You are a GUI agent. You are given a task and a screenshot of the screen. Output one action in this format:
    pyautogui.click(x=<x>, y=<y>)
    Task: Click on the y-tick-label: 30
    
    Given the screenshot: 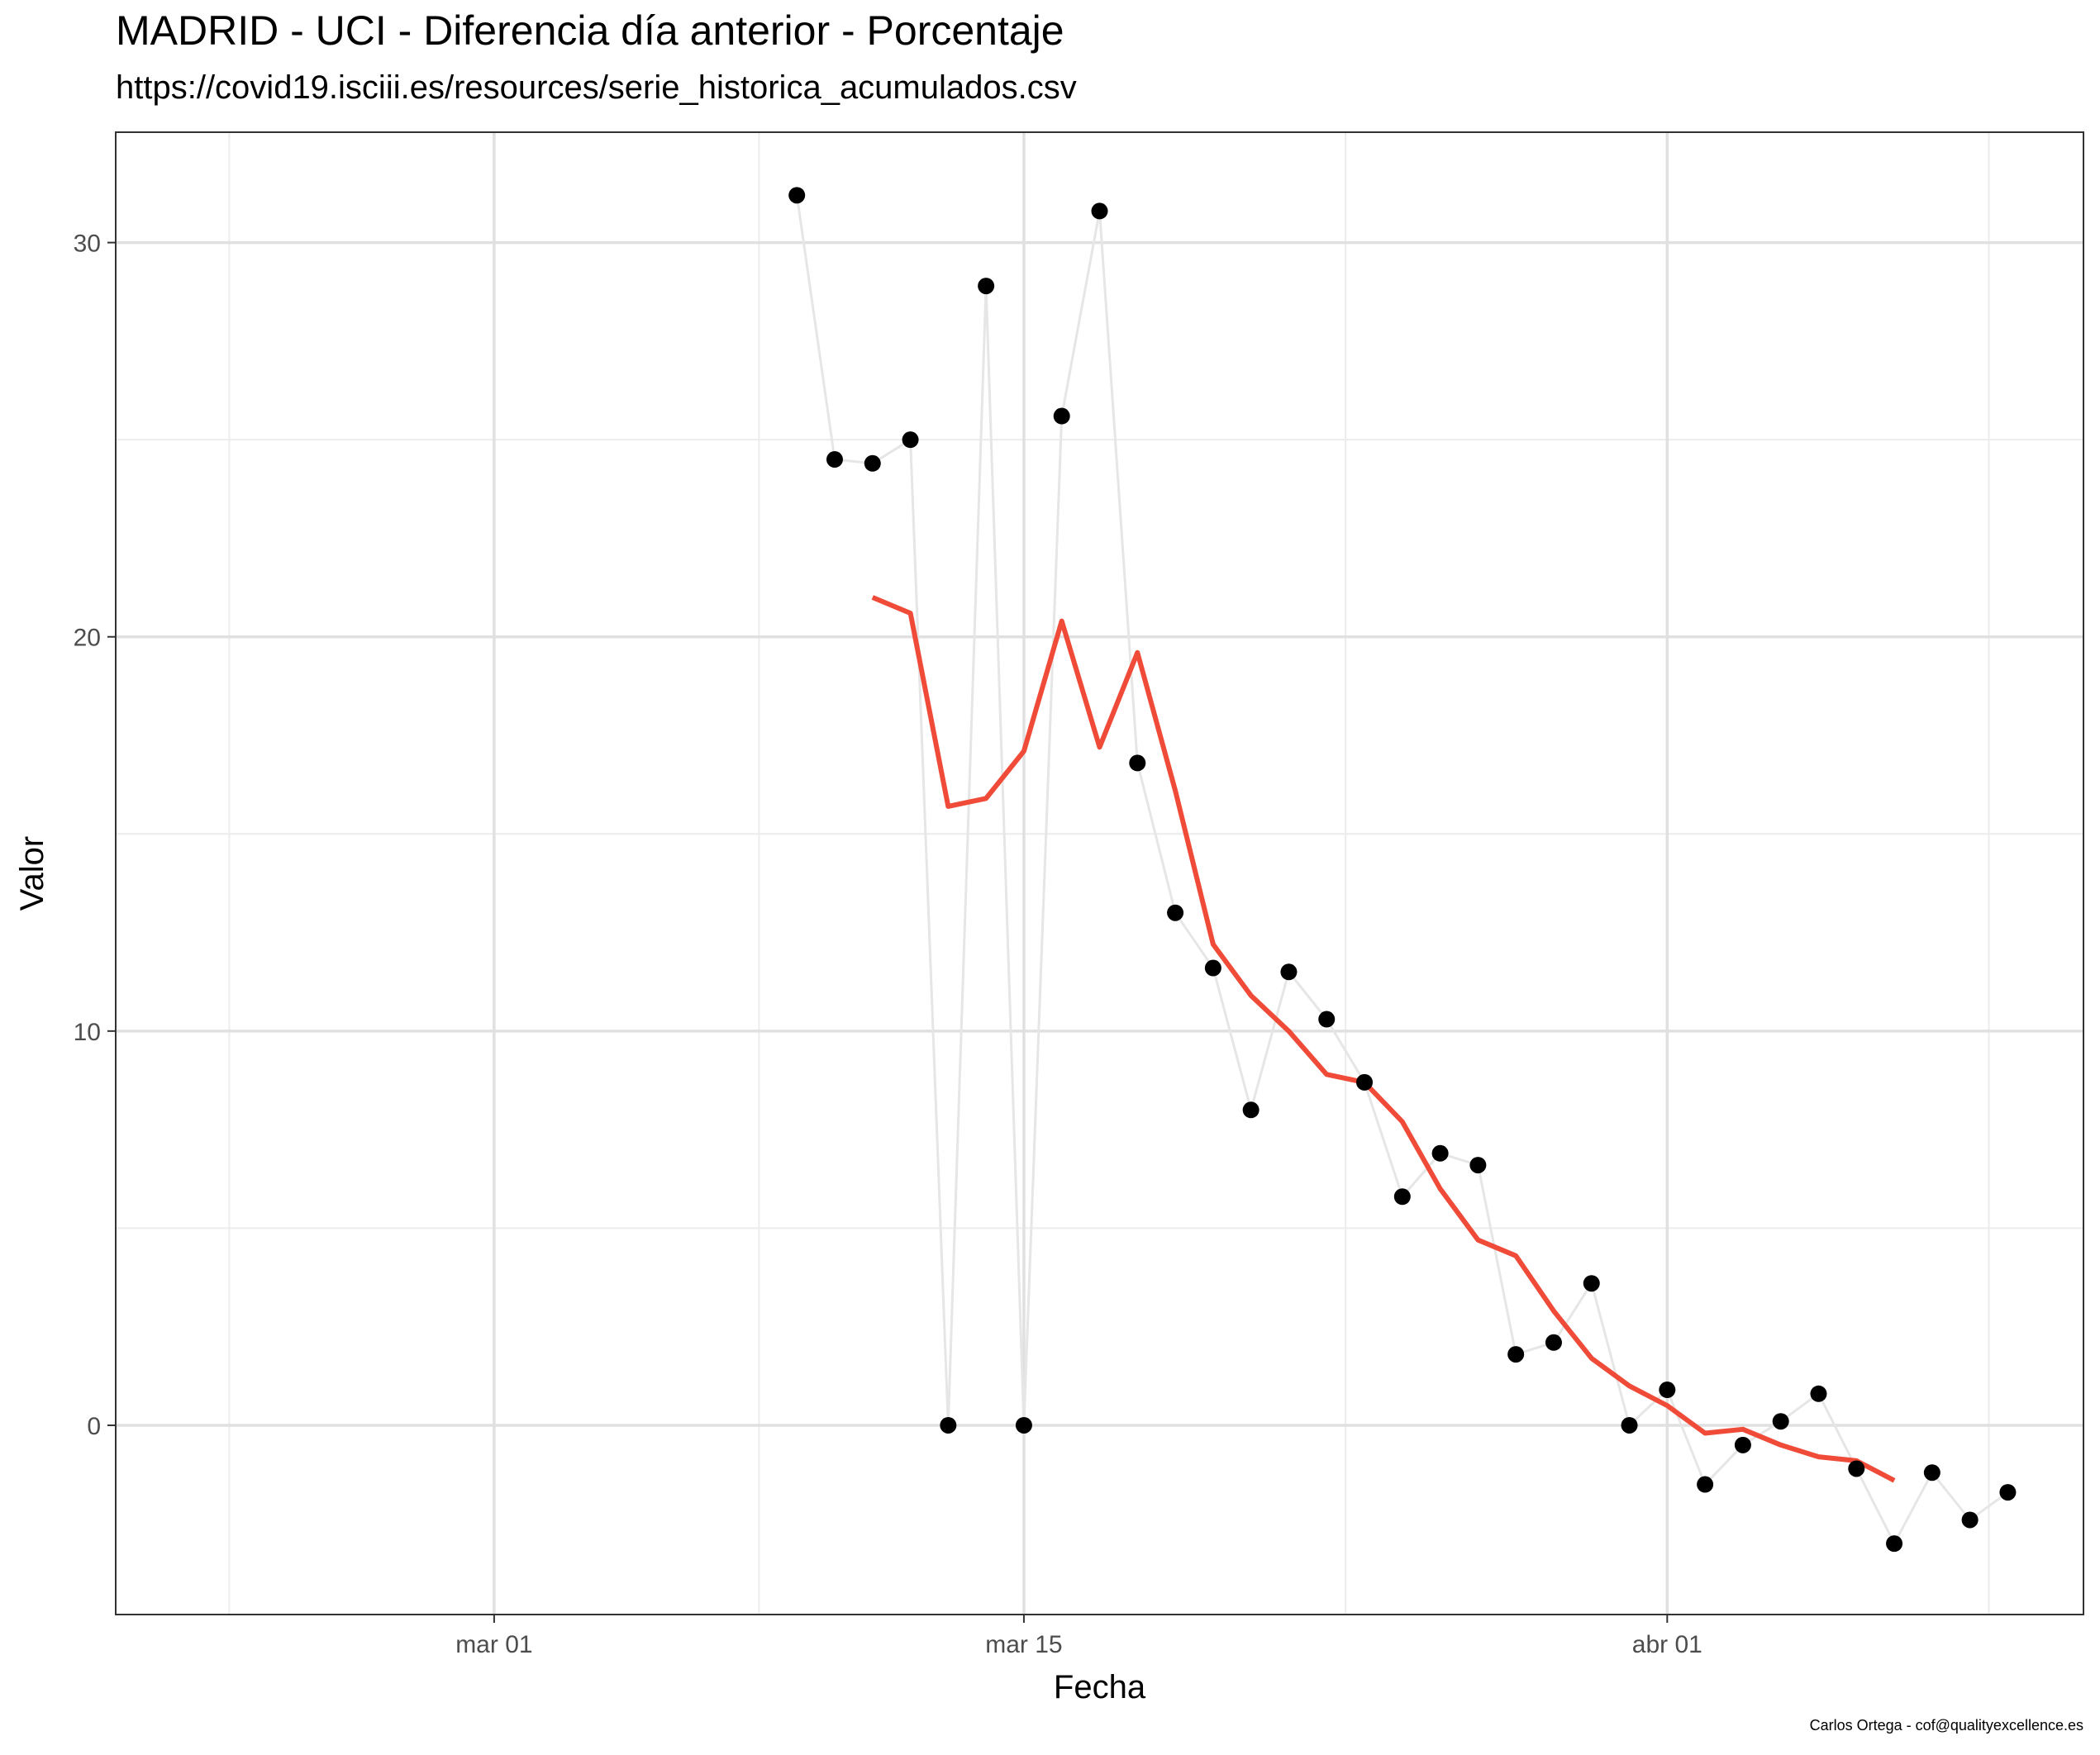 What is the action you would take?
    pyautogui.click(x=87, y=244)
    